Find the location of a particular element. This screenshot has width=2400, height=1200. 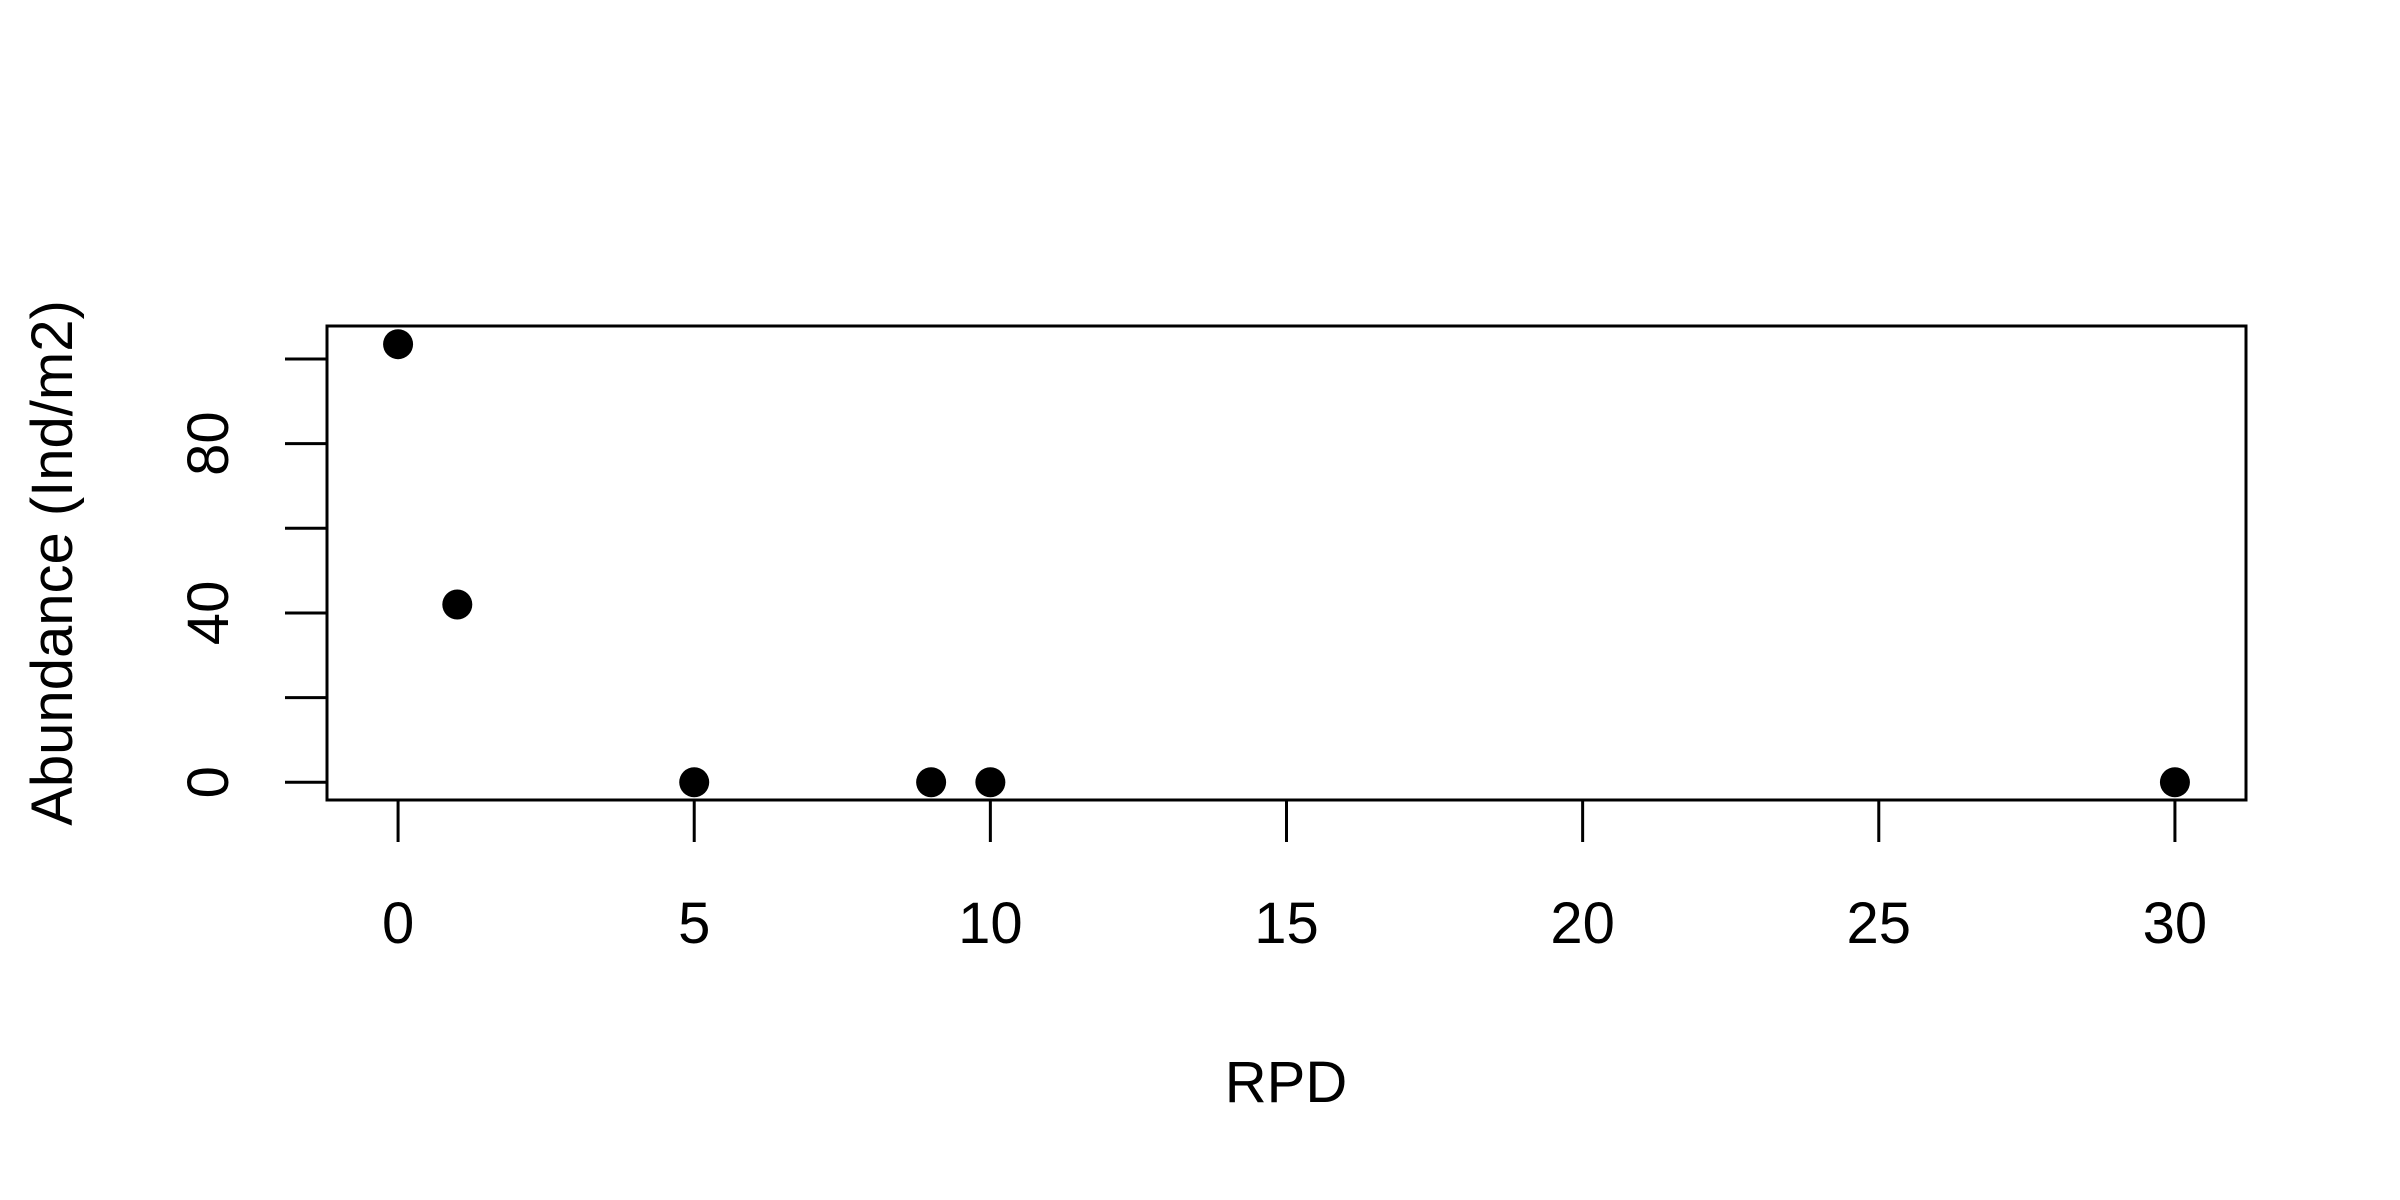

y-axis: 0 40 80 is located at coordinates (252, 577).